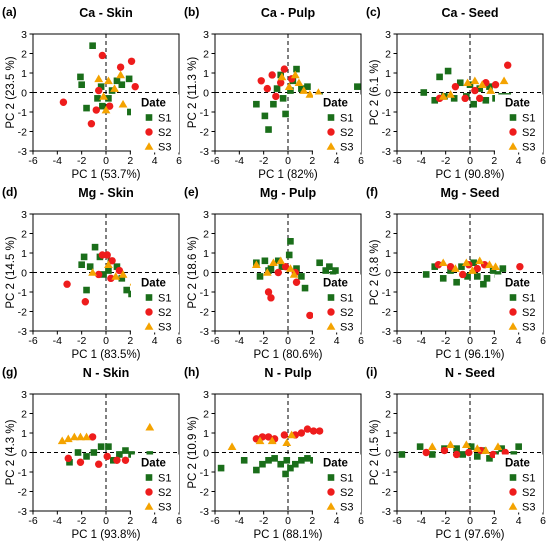  What do you see at coordinates (262, 440) in the screenshot?
I see `series-S3` at bounding box center [262, 440].